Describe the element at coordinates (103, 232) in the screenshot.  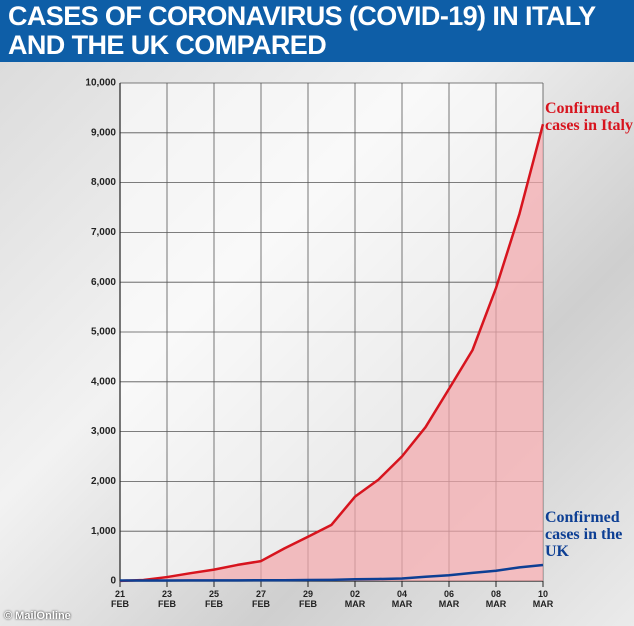
I see `y-tick-label: 7,000` at that location.